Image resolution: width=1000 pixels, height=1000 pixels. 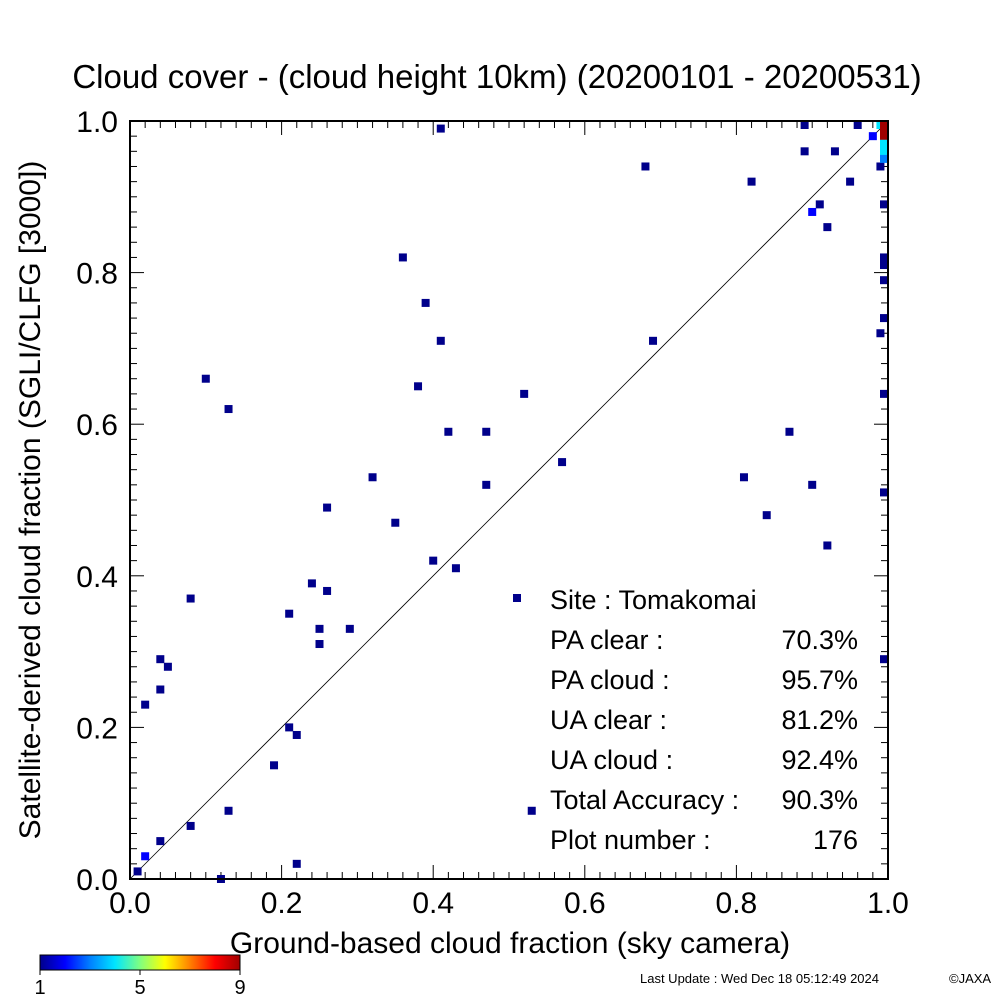 What do you see at coordinates (608, 720) in the screenshot?
I see `legend-stat-label: UA clear :` at bounding box center [608, 720].